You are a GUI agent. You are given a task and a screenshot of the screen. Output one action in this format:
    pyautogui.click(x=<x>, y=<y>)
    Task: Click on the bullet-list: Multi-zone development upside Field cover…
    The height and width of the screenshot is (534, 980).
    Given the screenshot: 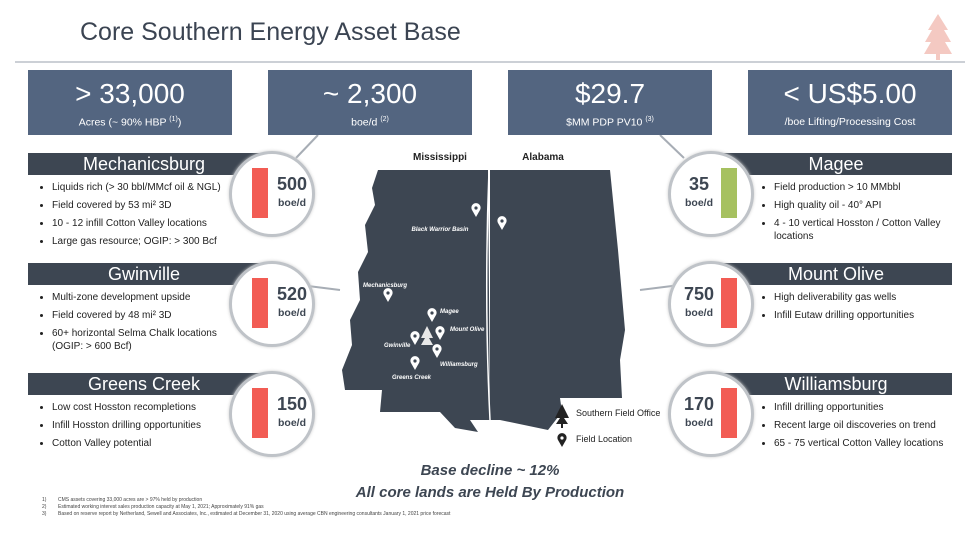 What is the action you would take?
    pyautogui.click(x=133, y=322)
    